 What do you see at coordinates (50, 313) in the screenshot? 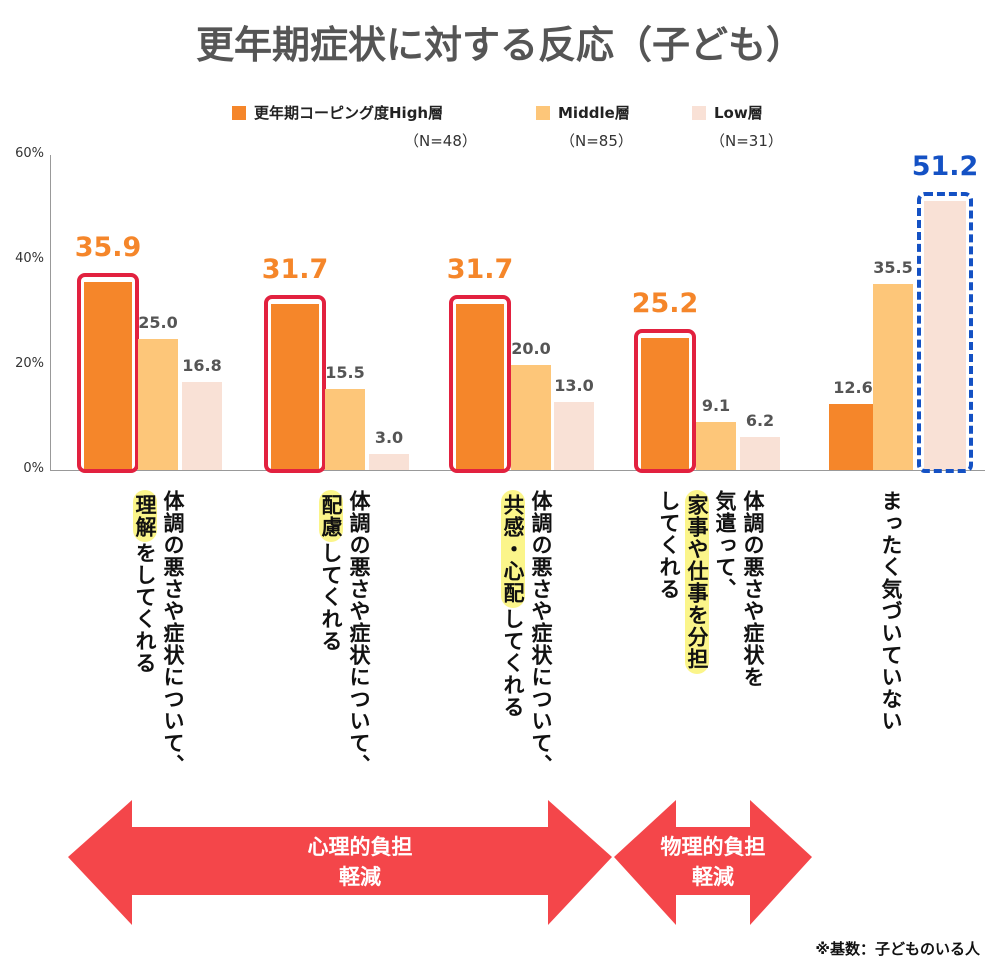
I see `y-axis` at bounding box center [50, 313].